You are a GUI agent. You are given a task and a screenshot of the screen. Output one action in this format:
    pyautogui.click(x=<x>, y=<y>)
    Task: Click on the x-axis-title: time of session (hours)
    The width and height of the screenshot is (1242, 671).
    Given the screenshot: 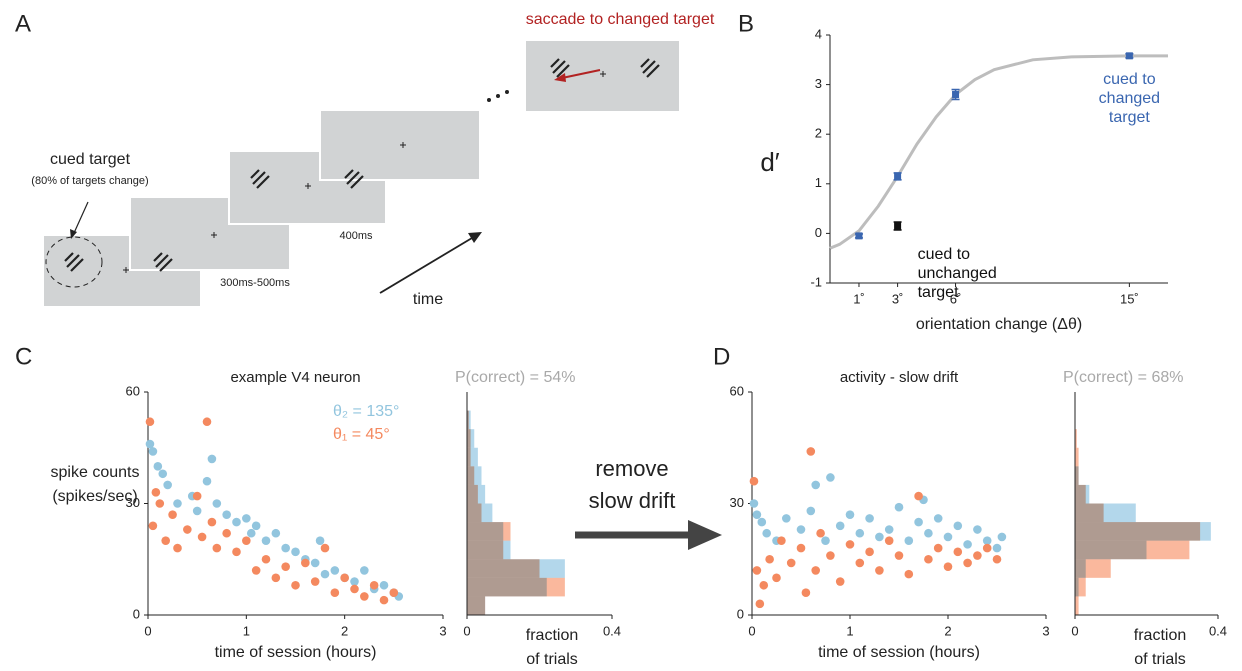 What is the action you would take?
    pyautogui.click(x=899, y=652)
    